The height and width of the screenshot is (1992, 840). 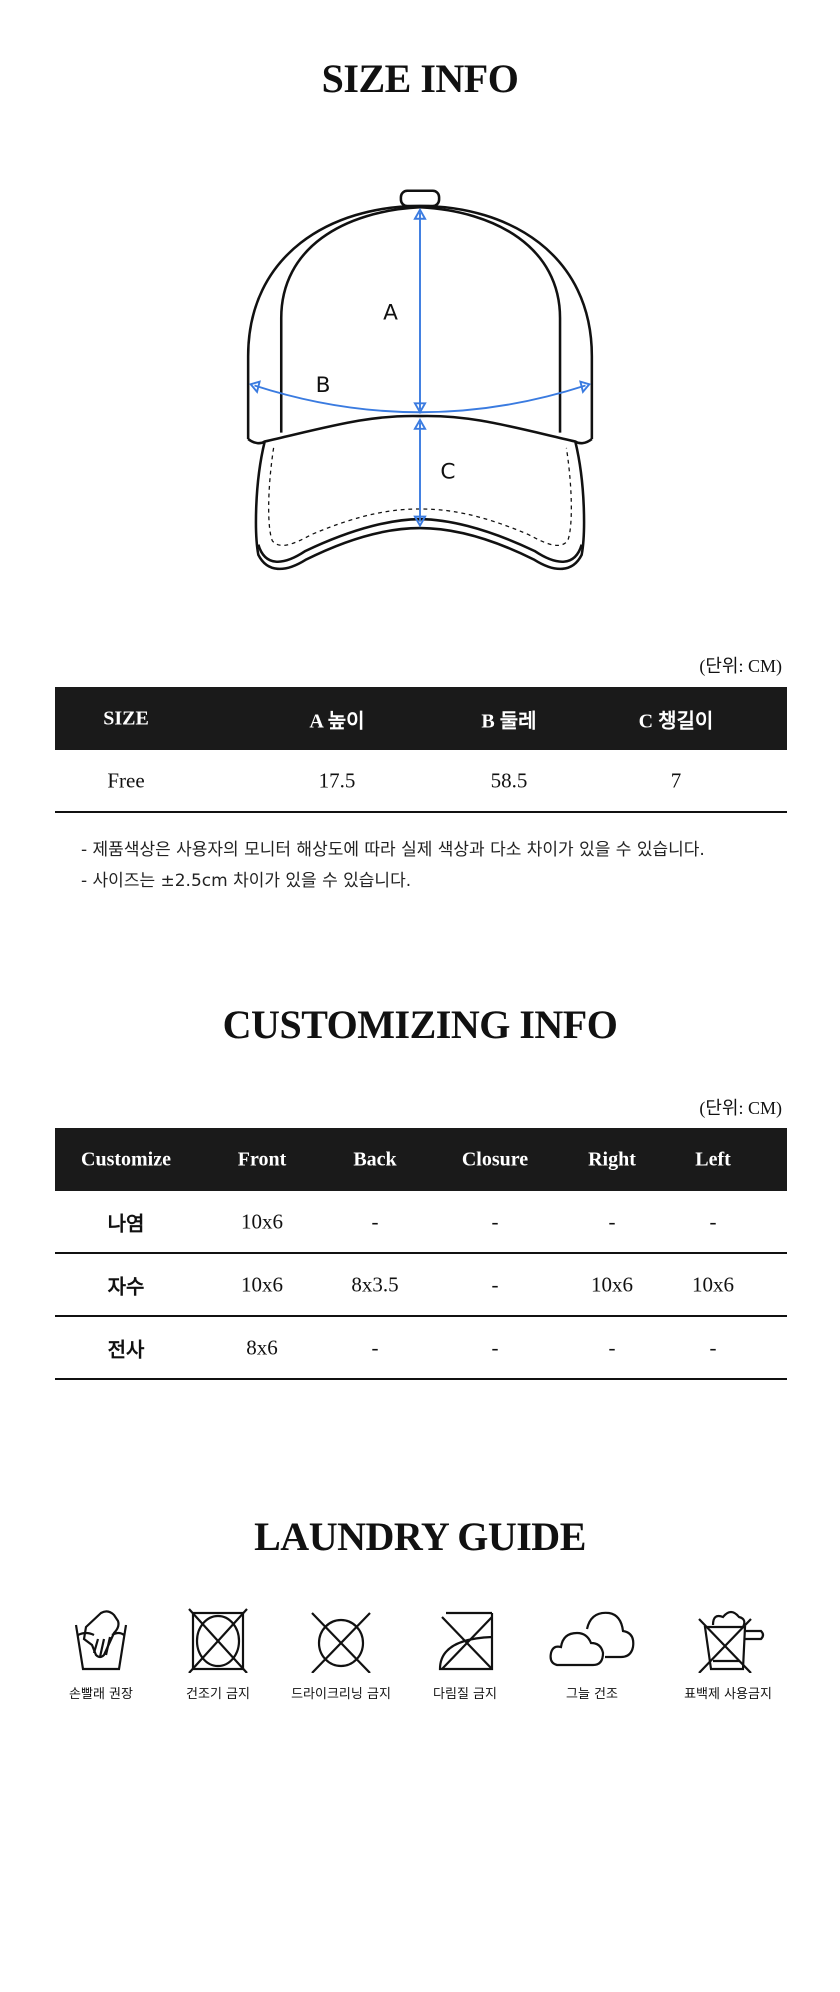 I want to click on cap-brim, so click(x=420, y=492).